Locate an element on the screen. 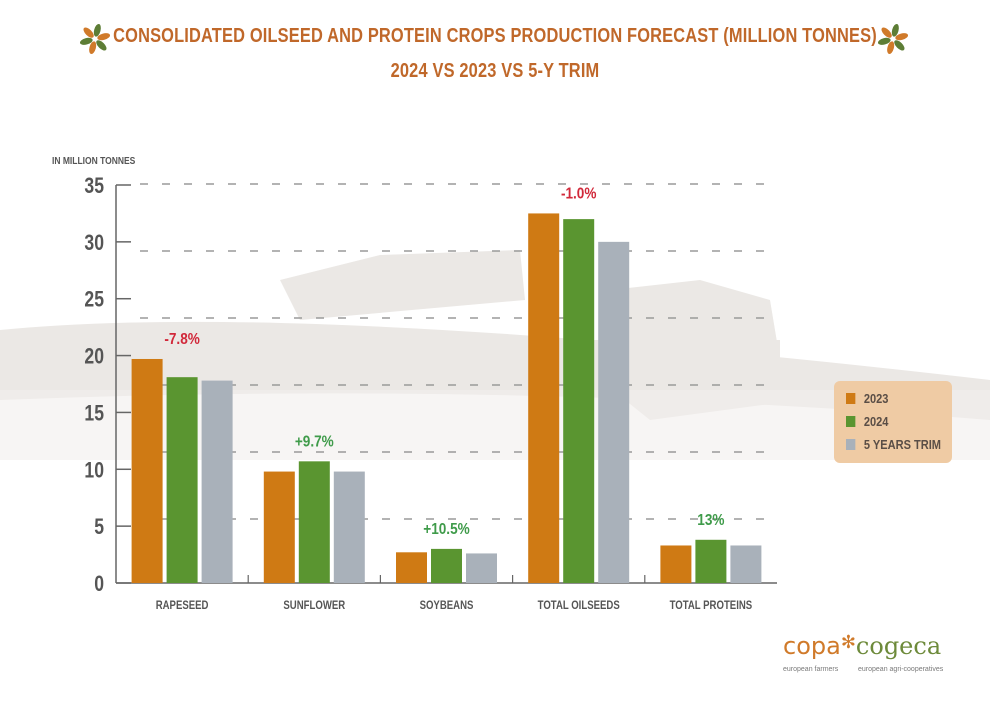 The image size is (990, 704). x-category-label: SUNFLOWER is located at coordinates (314, 605).